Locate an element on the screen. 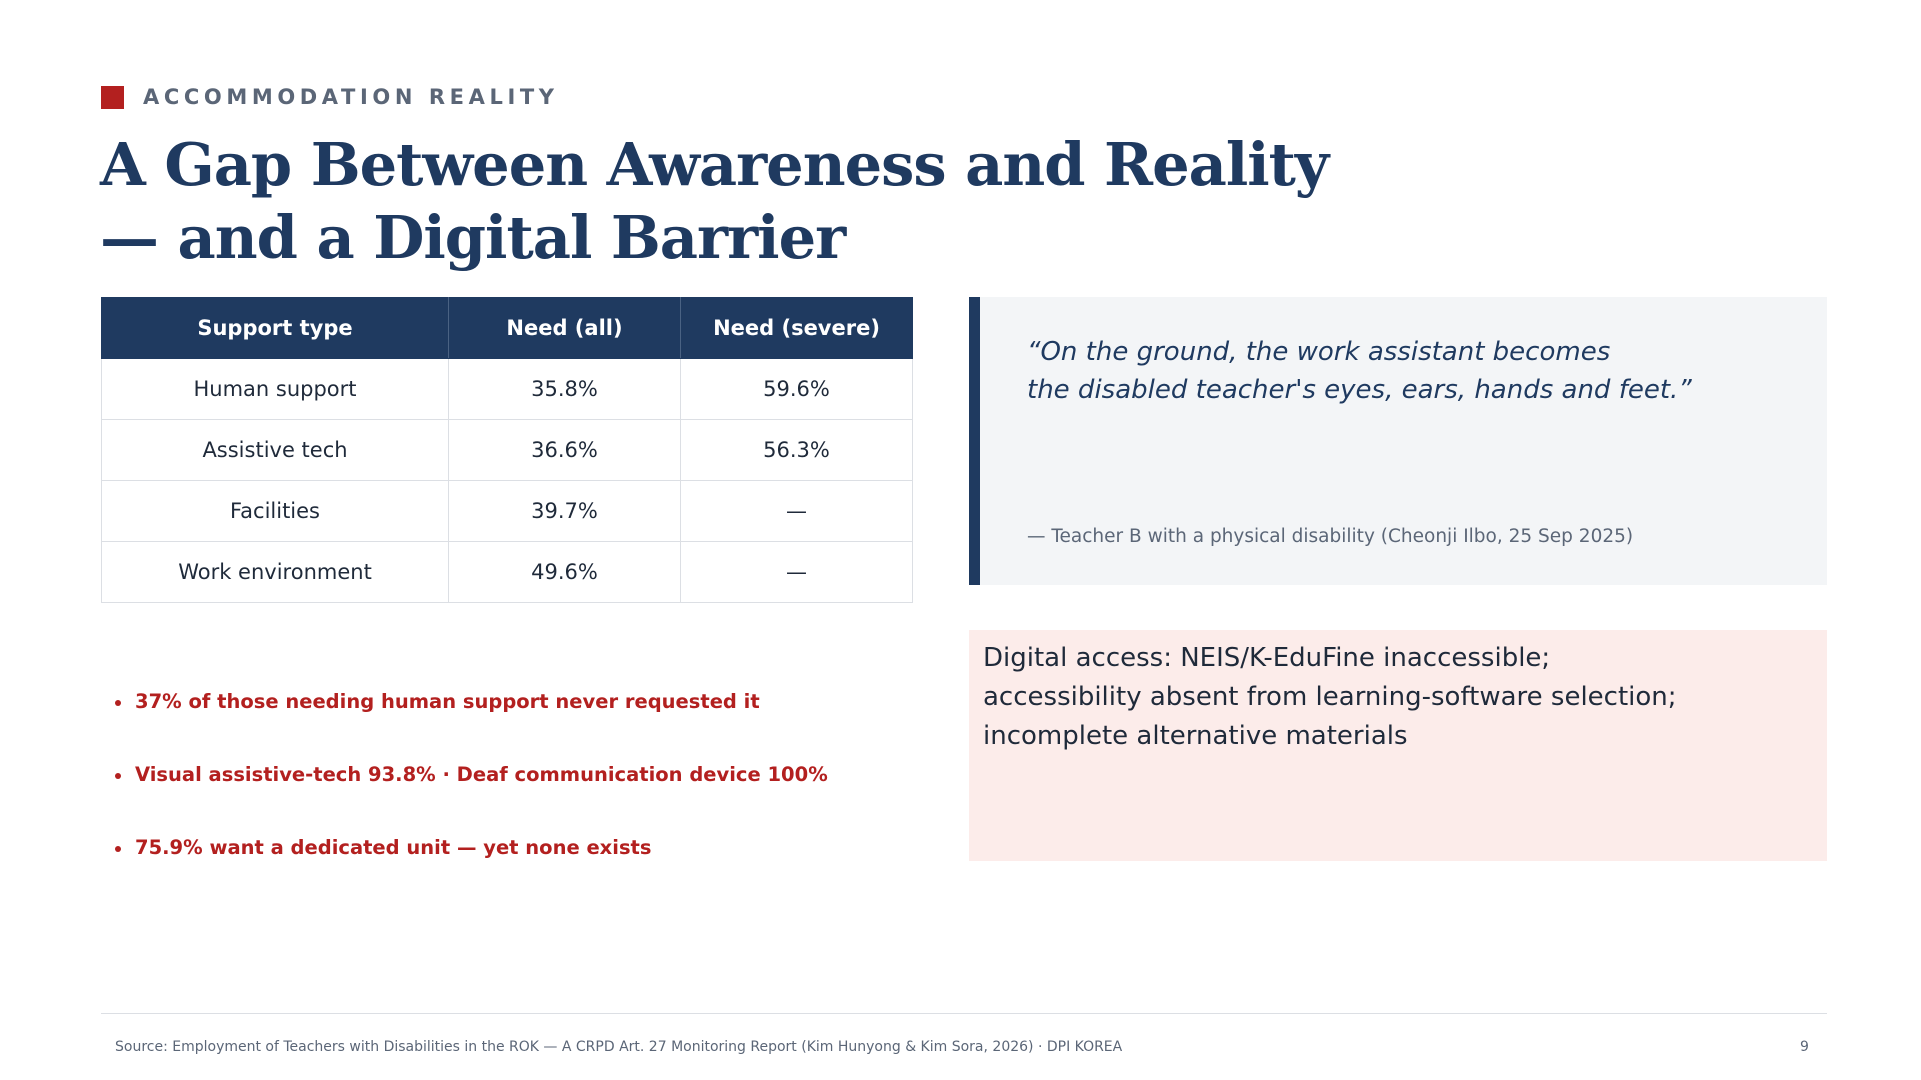 The image size is (1921, 1080). table-cell: Work environment is located at coordinates (275, 572).